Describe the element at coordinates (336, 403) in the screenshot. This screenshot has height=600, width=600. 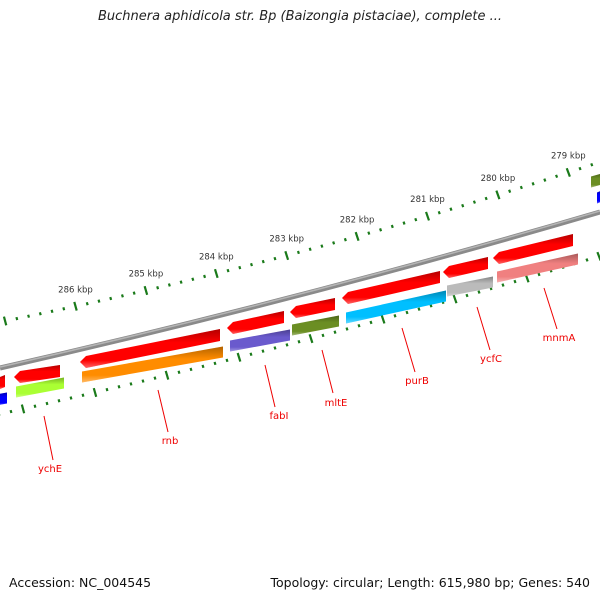
I see `gene-label-mltE: mltE` at that location.